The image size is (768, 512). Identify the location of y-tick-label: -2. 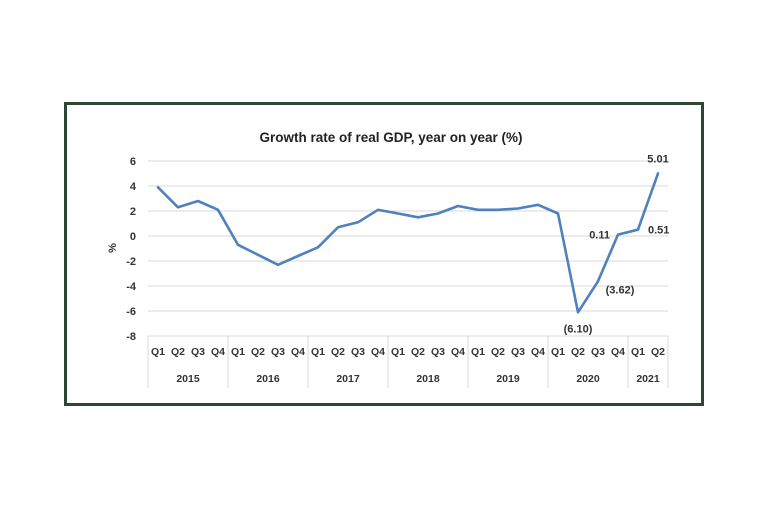
(131, 262).